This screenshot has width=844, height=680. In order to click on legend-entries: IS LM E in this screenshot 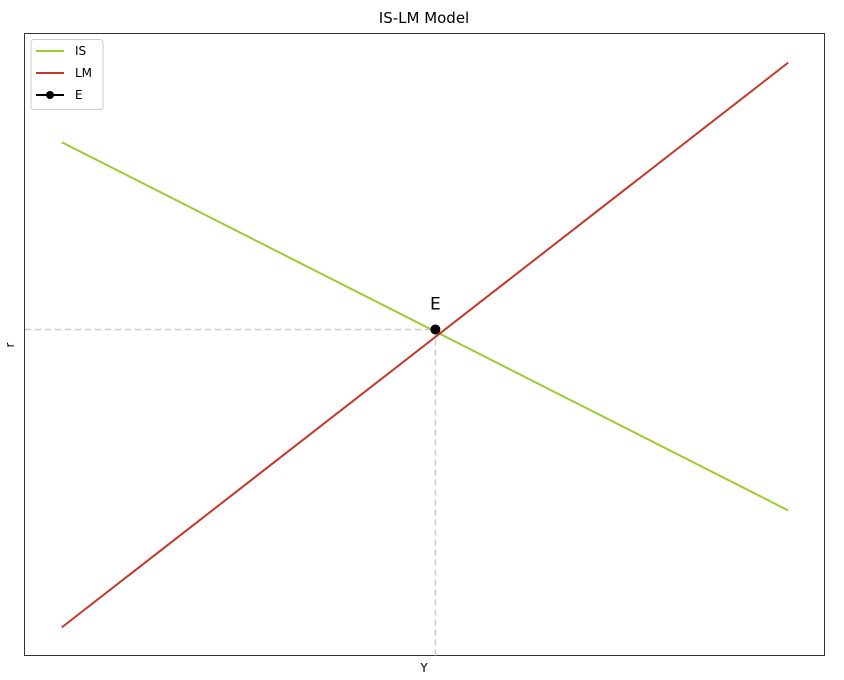, I will do `click(64, 73)`.